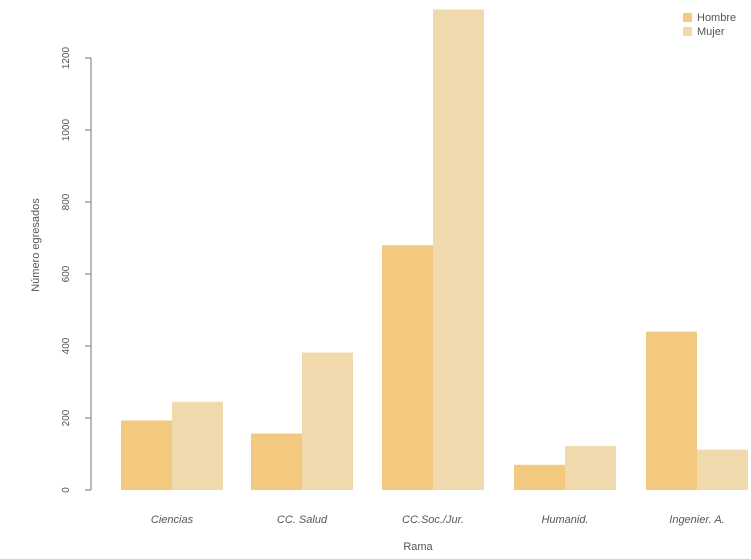 This screenshot has width=751, height=559. I want to click on legend: Hombre Mujer, so click(709, 25).